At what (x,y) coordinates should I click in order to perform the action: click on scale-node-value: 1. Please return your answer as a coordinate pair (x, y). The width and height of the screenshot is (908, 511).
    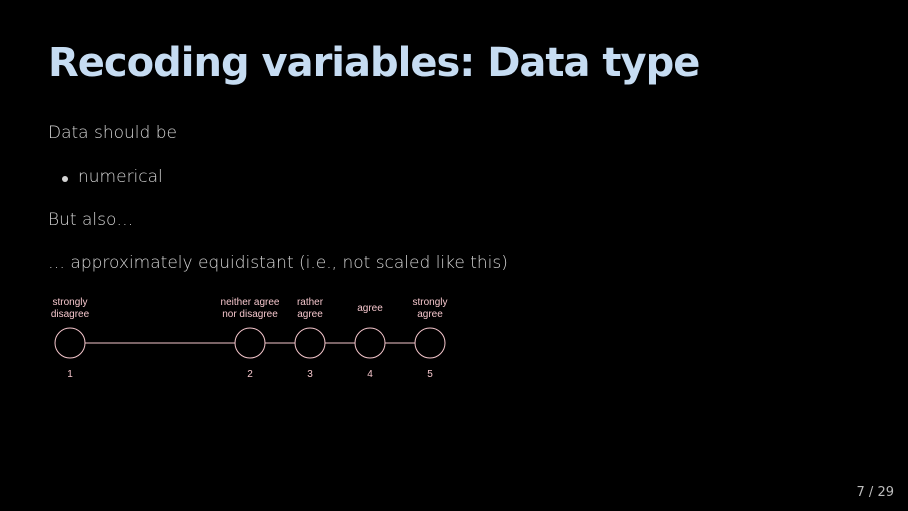
    Looking at the image, I should click on (70, 374).